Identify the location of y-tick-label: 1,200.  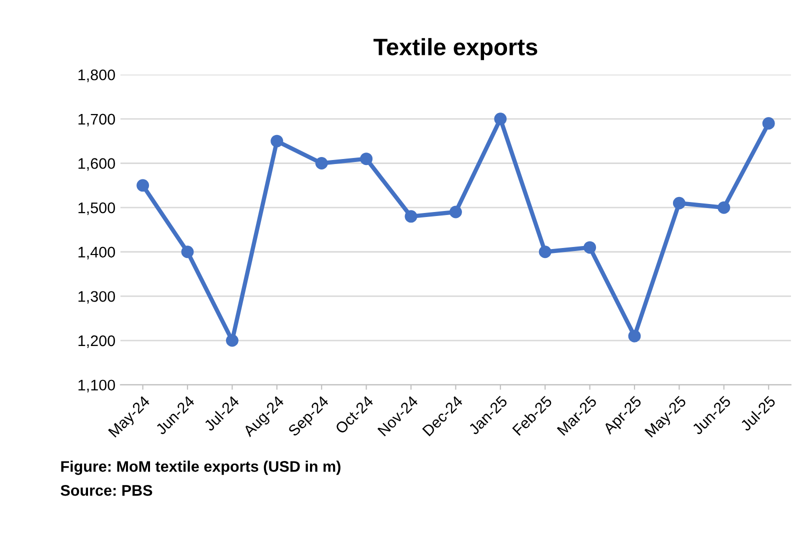
(96, 341).